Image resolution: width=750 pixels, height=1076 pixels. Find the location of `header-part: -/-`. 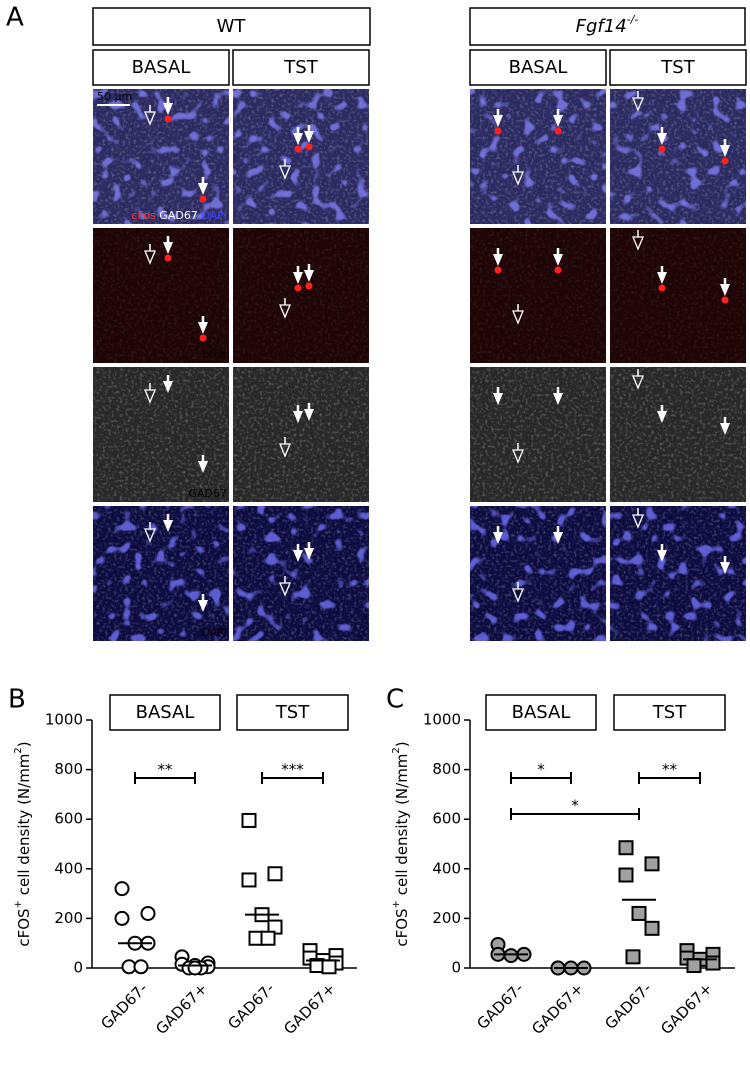

header-part: -/- is located at coordinates (633, 19).